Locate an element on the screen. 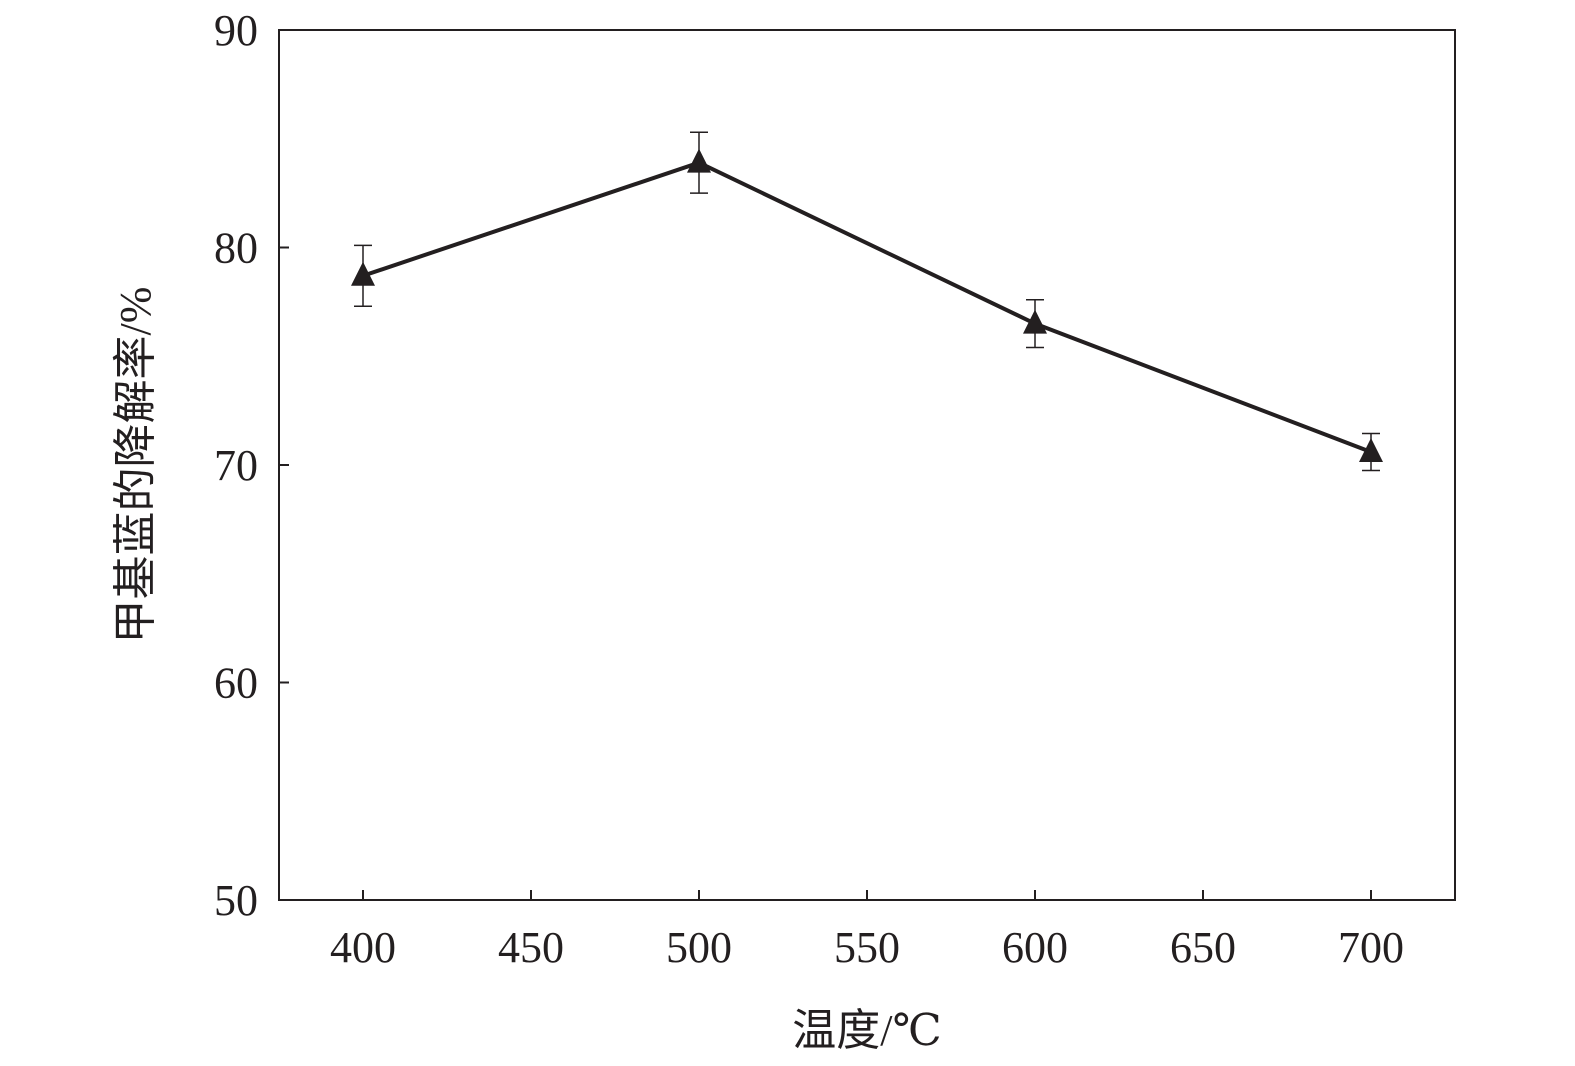 Image resolution: width=1575 pixels, height=1066 pixels. x-tick-label: 600 is located at coordinates (1035, 947).